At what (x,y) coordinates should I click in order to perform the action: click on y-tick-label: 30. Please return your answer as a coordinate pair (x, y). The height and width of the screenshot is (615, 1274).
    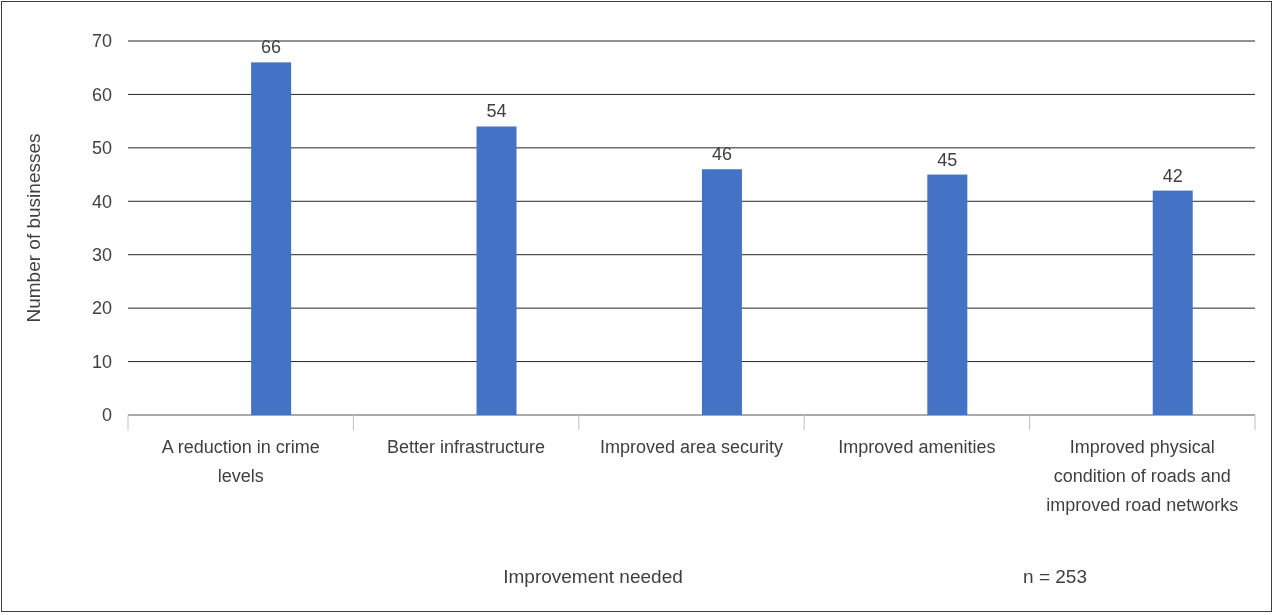
    Looking at the image, I should click on (101, 254).